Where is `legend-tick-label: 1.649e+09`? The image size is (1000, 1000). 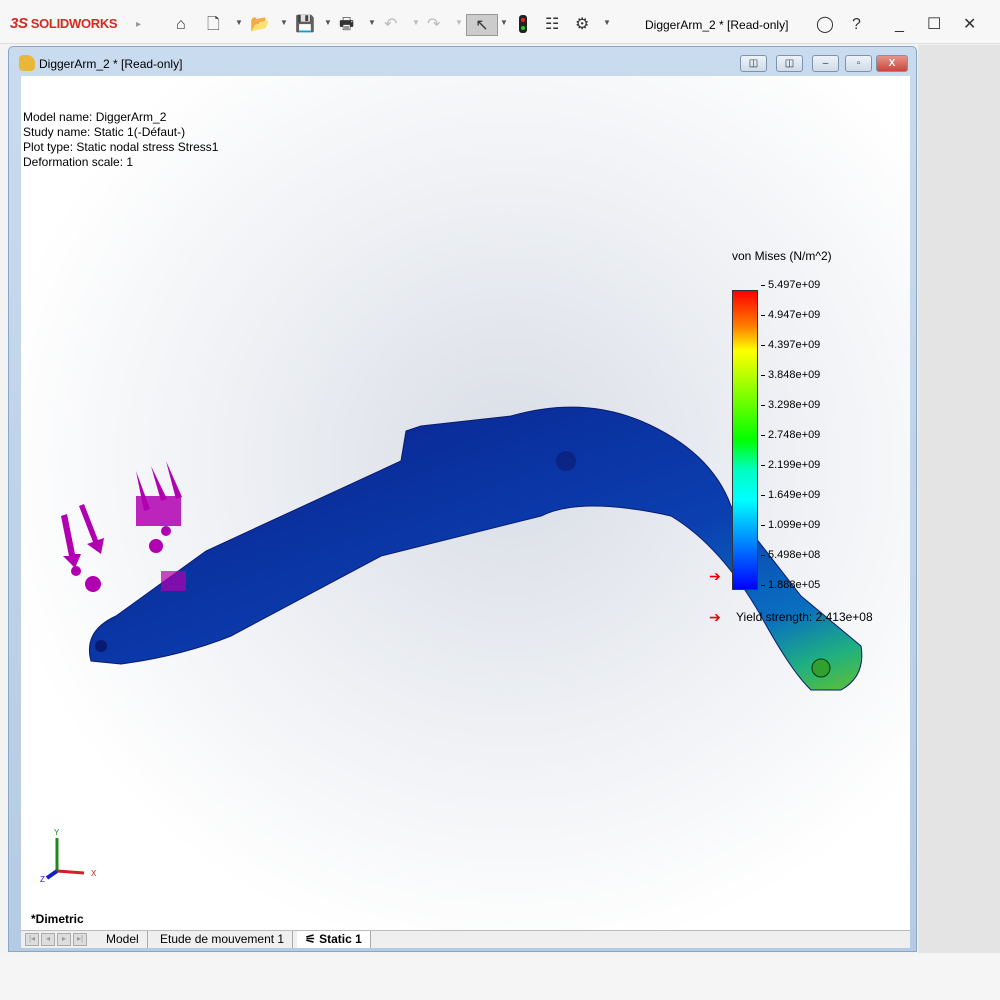
legend-tick-label: 1.649e+09 is located at coordinates (790, 495).